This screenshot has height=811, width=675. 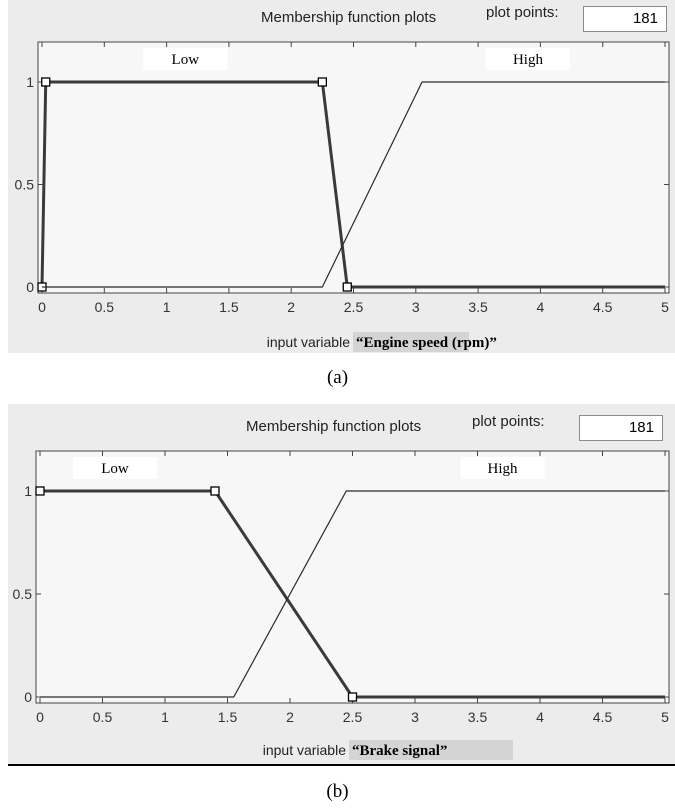 I want to click on caption-a: (a), so click(x=337, y=377).